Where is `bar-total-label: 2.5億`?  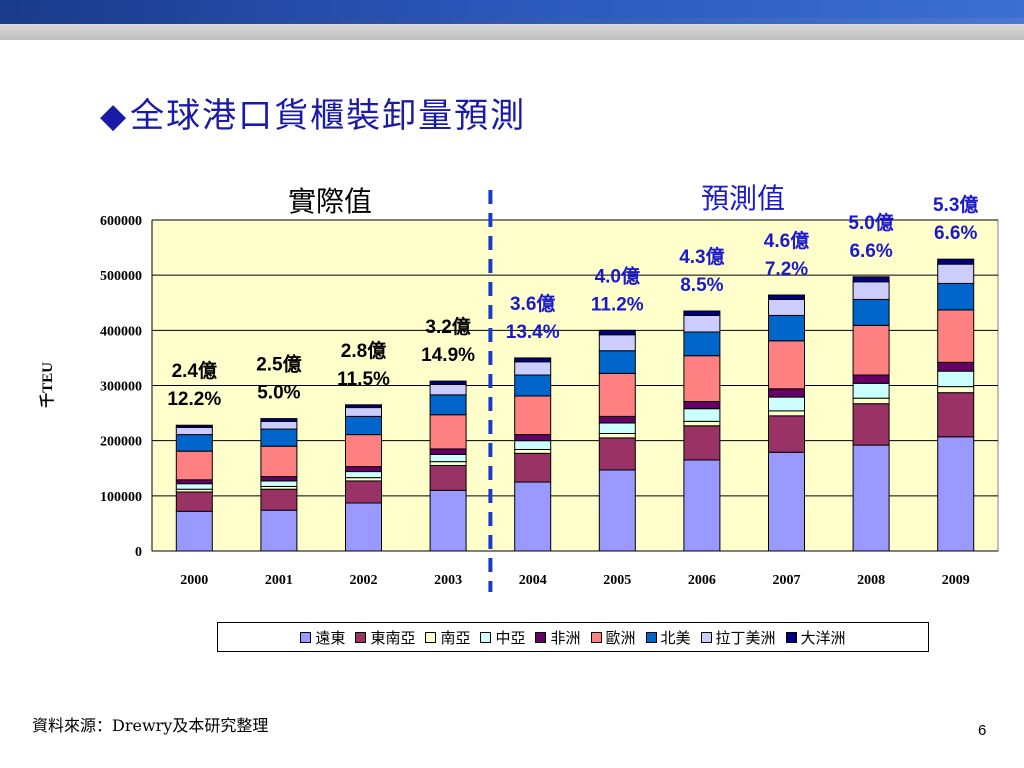 bar-total-label: 2.5億 is located at coordinates (278, 364).